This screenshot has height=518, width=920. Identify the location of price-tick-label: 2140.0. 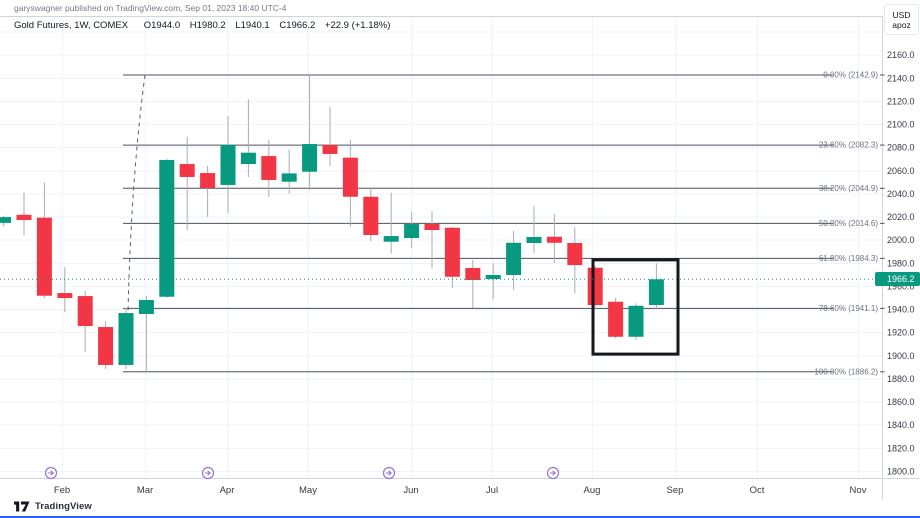
(901, 78).